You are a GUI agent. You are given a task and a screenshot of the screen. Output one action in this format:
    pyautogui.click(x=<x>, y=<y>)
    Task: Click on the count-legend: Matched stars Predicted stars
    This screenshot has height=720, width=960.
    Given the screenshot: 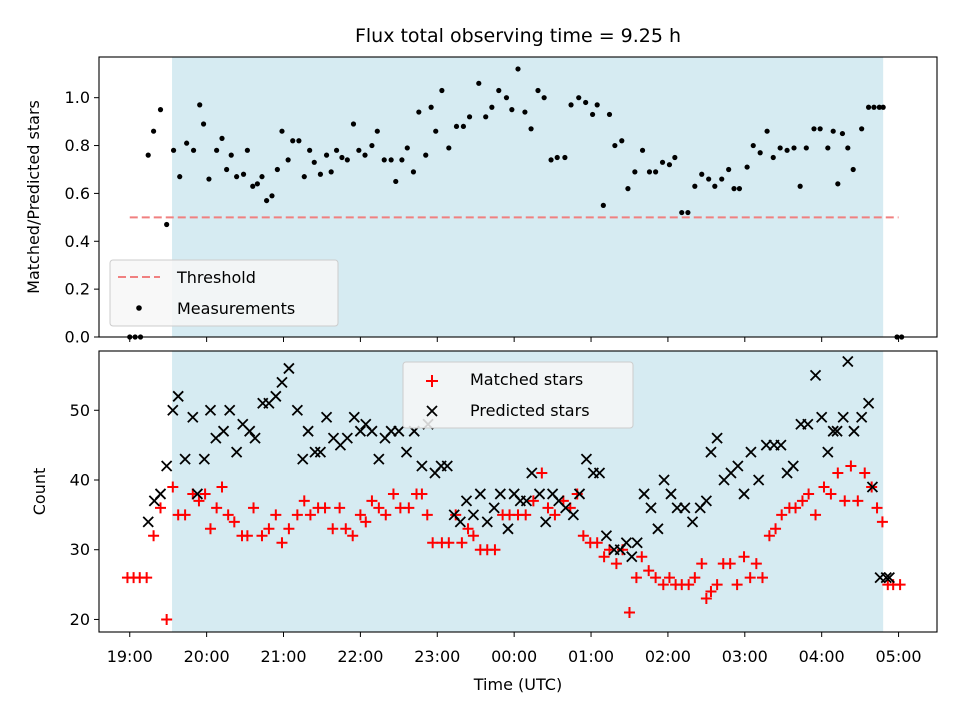 What is the action you would take?
    pyautogui.click(x=518, y=395)
    